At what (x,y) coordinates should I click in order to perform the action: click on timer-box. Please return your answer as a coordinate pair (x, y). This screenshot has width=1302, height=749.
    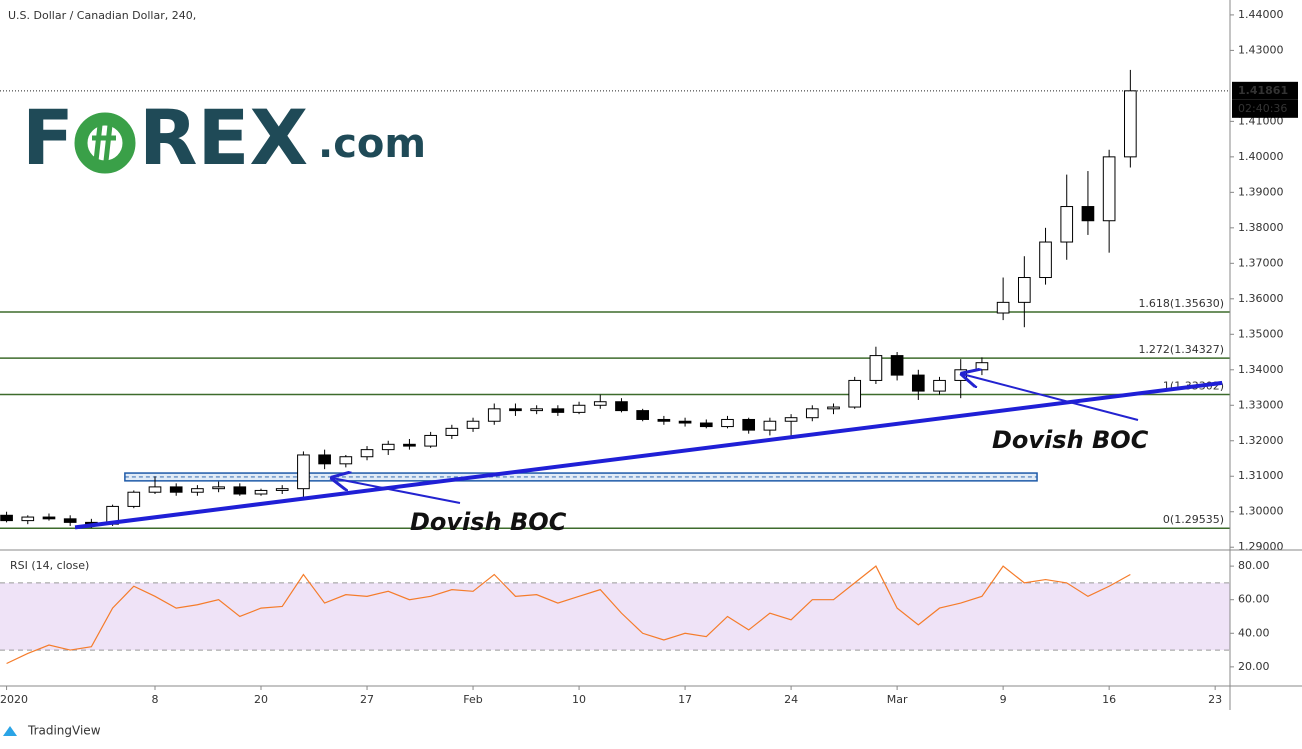
    Looking at the image, I should click on (1265, 108).